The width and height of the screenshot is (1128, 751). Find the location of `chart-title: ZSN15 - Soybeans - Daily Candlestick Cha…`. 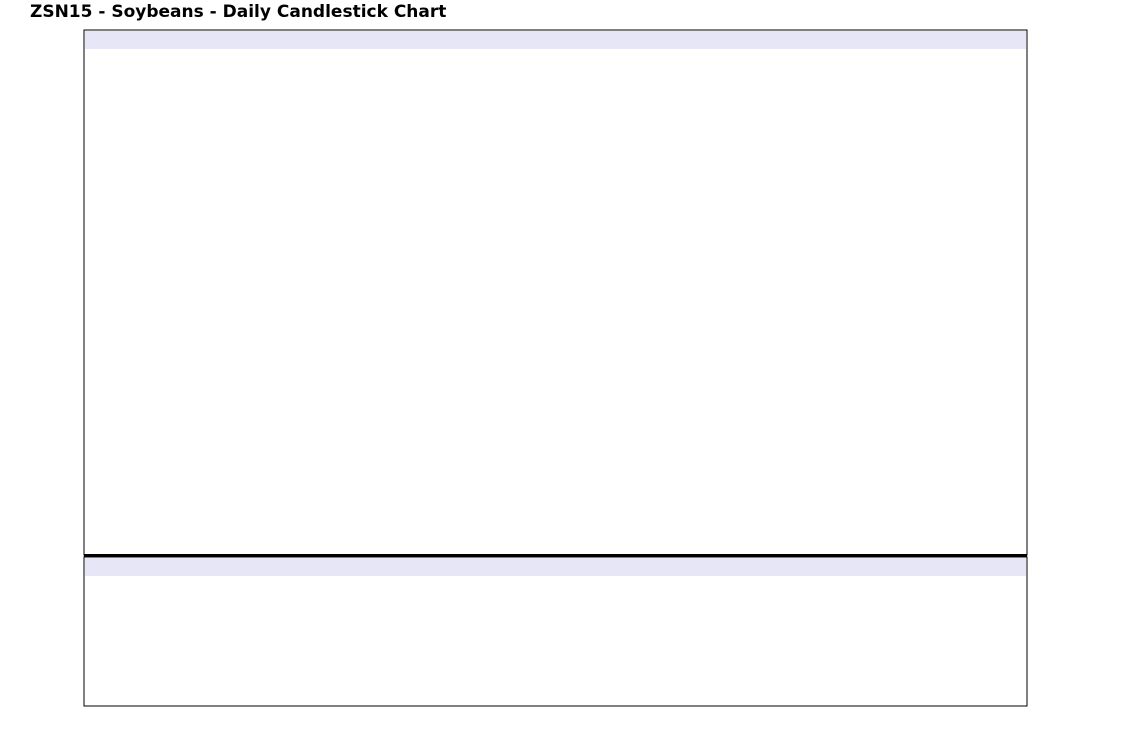

chart-title: ZSN15 - Soybeans - Daily Candlestick Cha… is located at coordinates (238, 12).